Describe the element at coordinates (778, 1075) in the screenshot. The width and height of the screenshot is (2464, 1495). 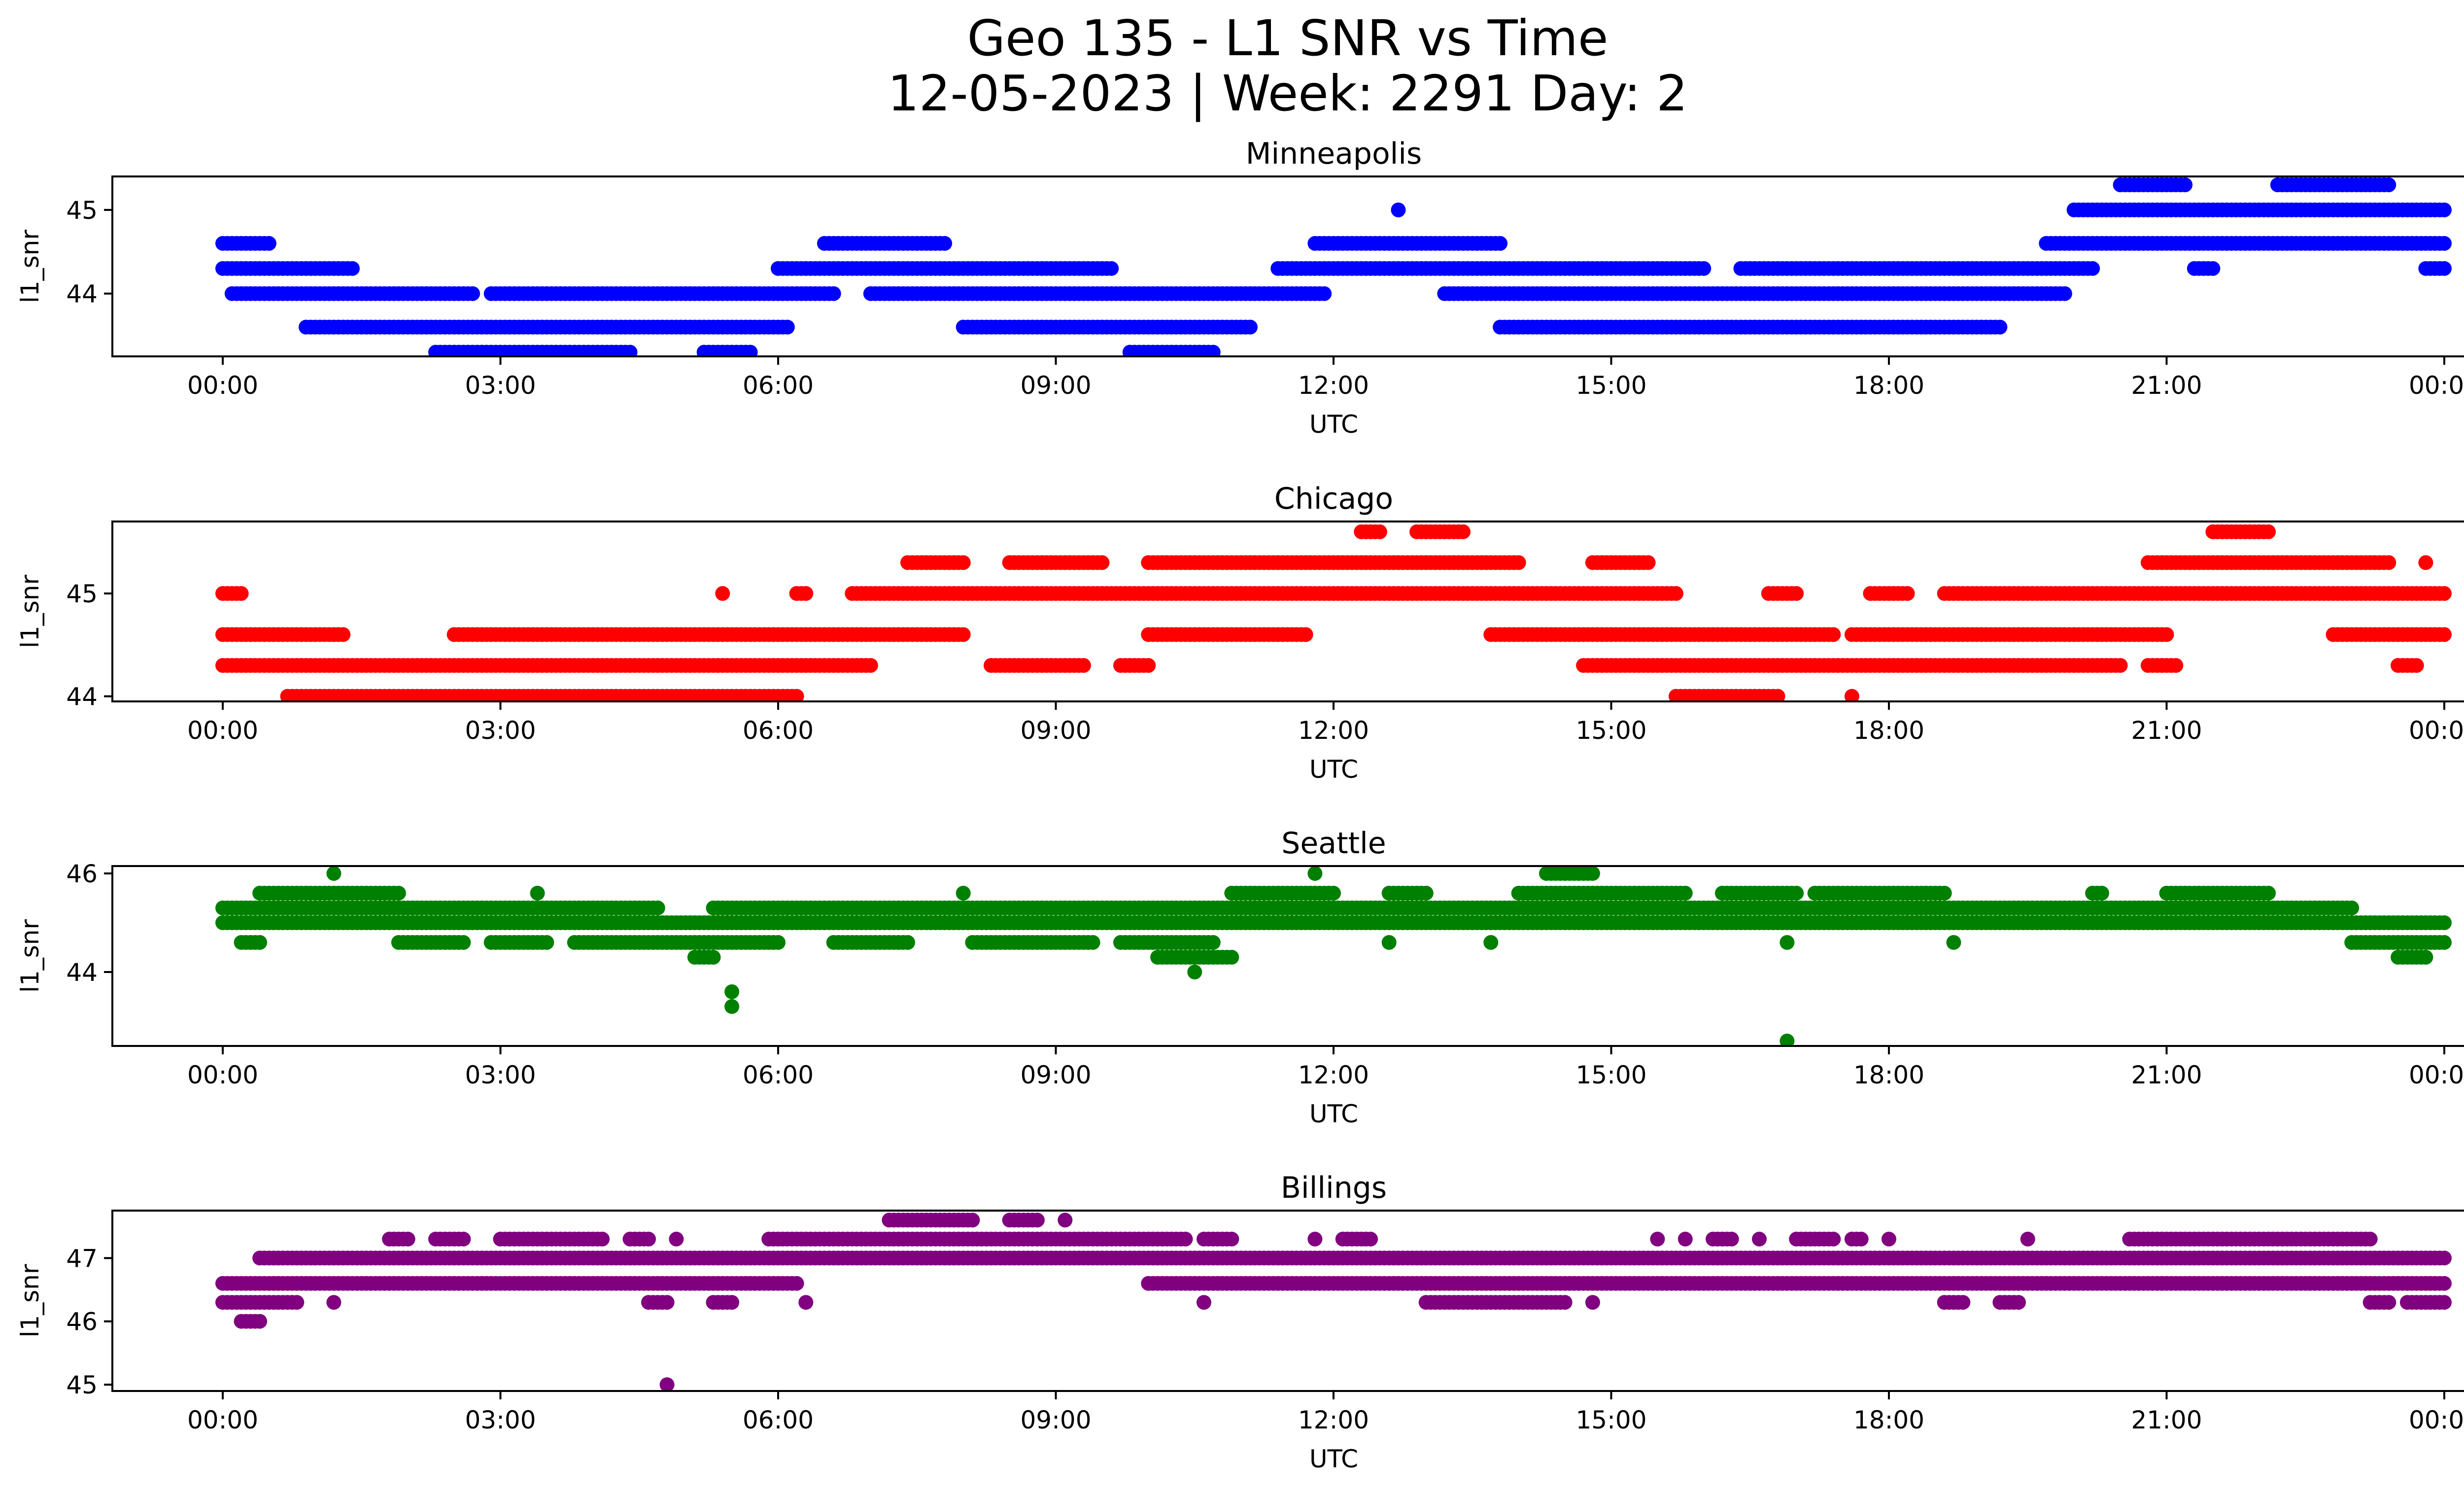
I see `x-tick-label: 06:00` at that location.